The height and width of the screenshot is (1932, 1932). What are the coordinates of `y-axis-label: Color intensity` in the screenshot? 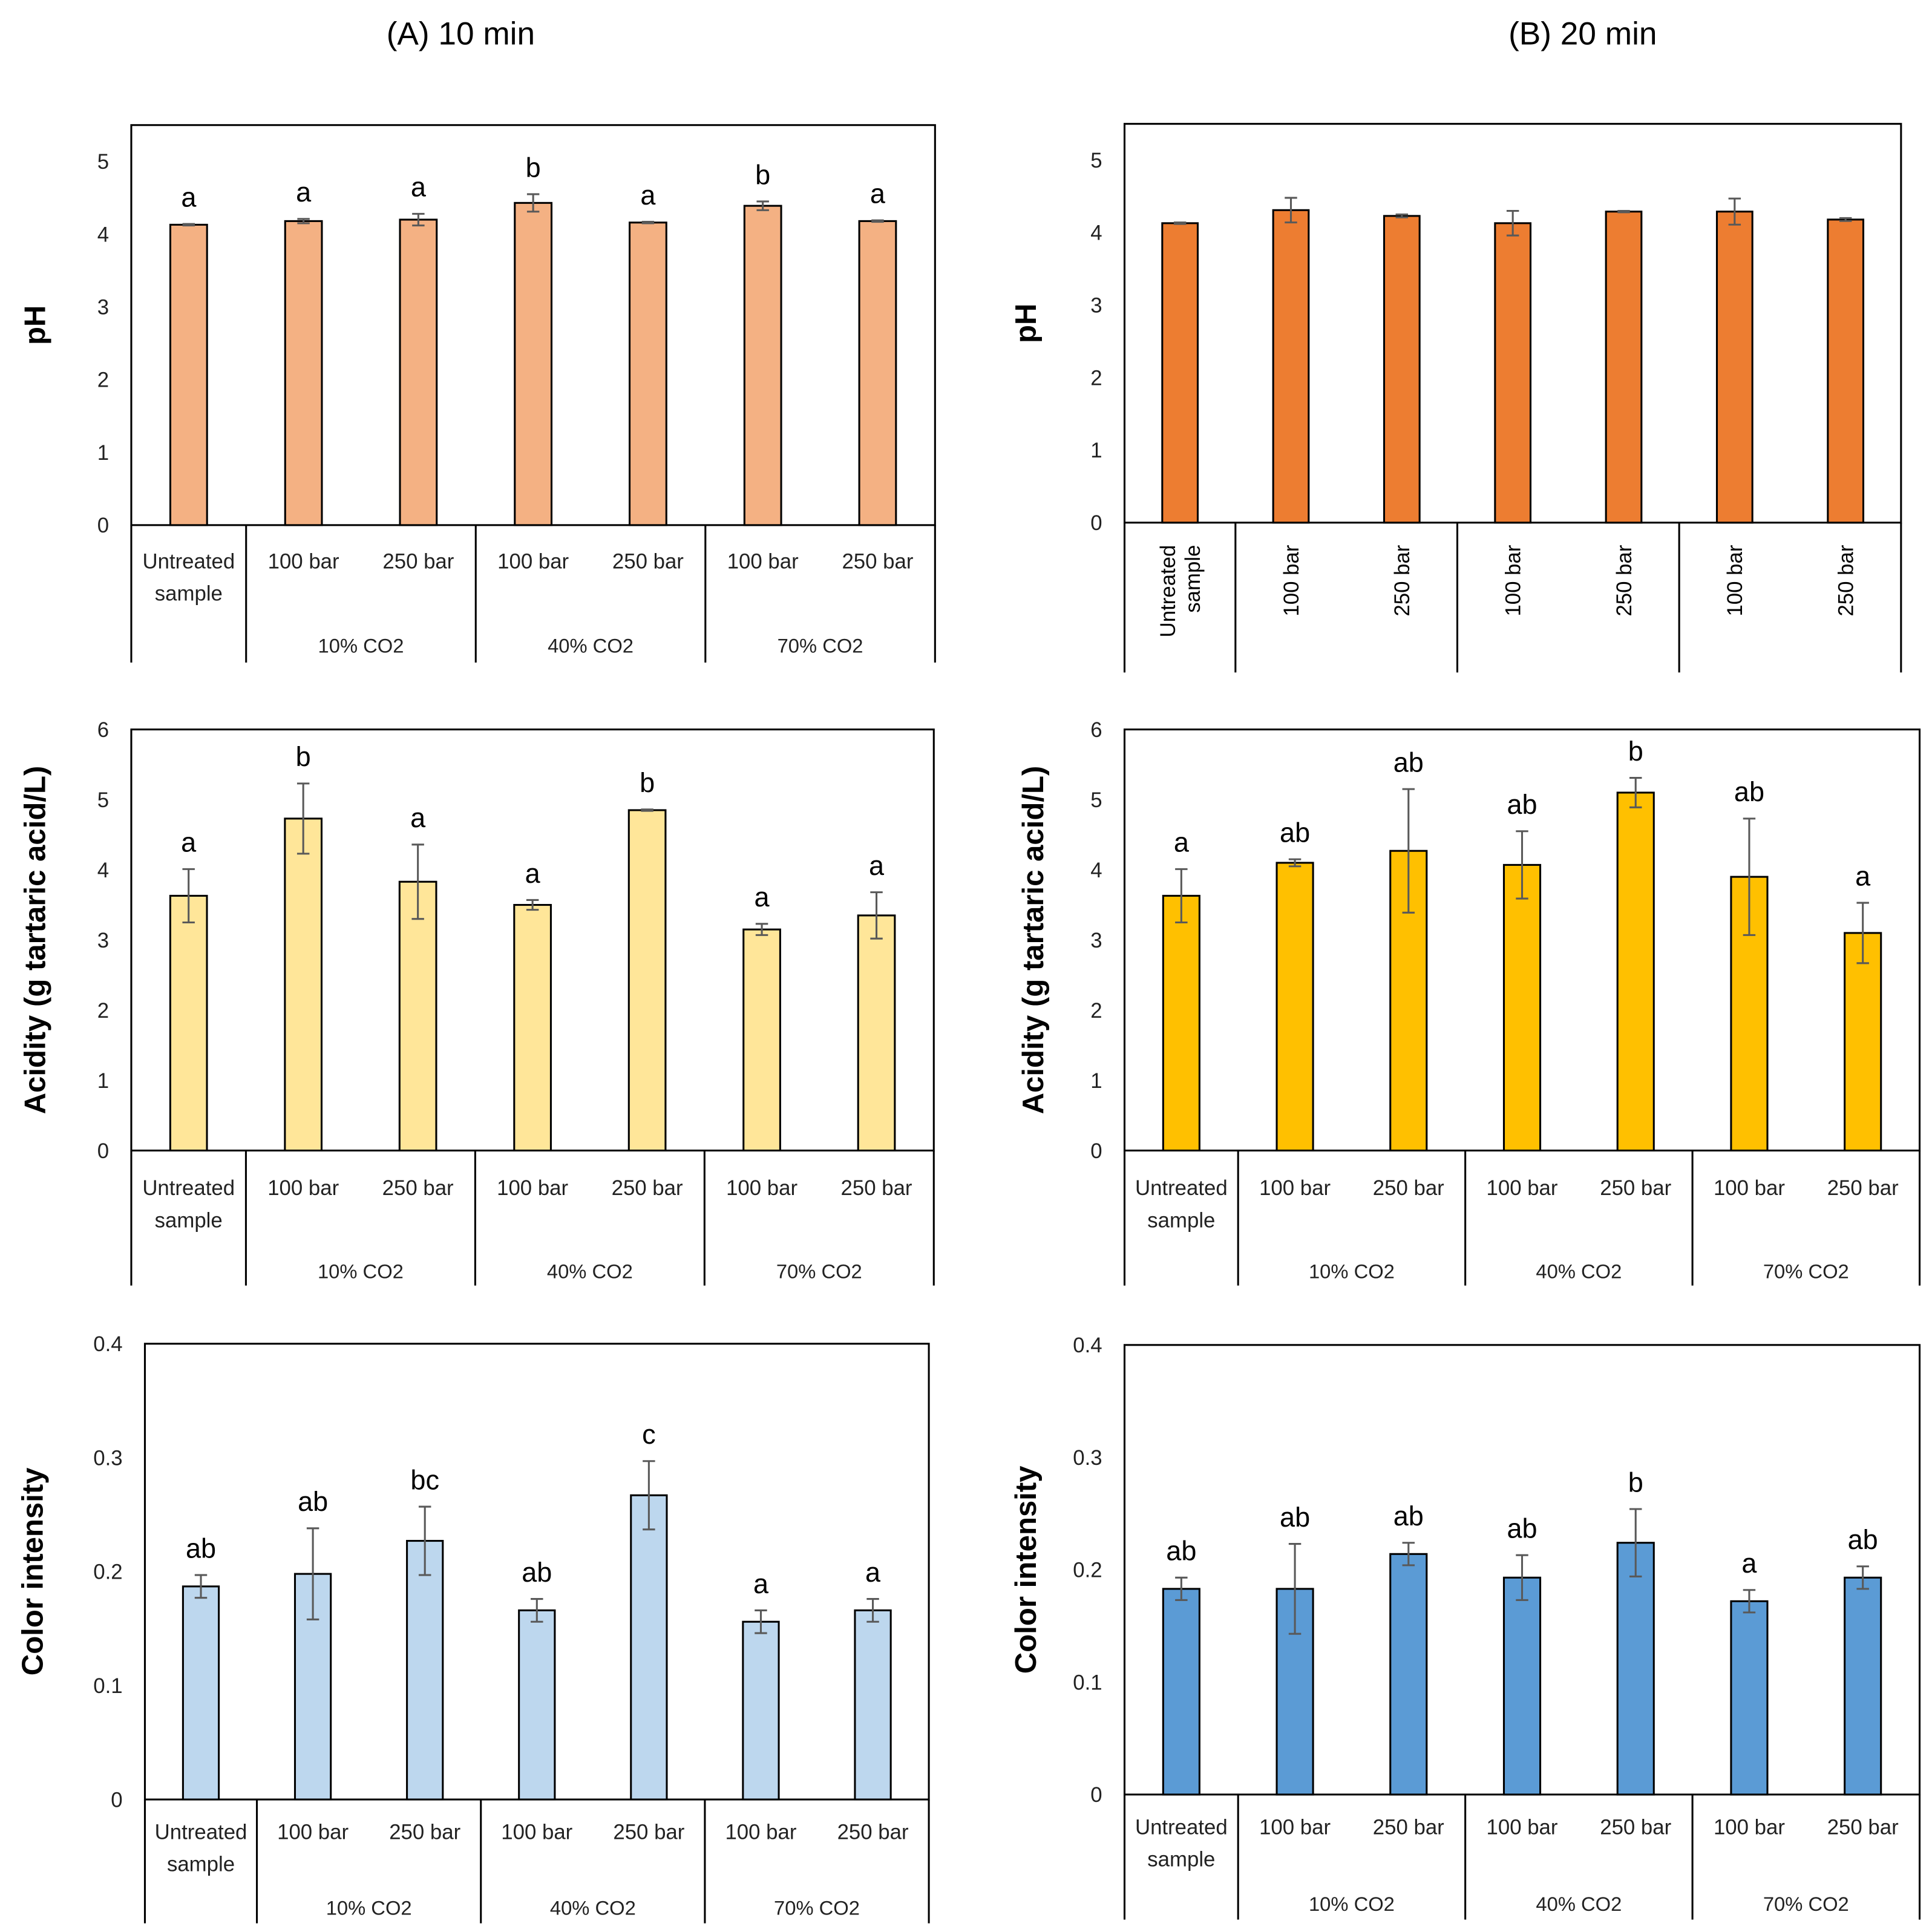 It's located at (1027, 1570).